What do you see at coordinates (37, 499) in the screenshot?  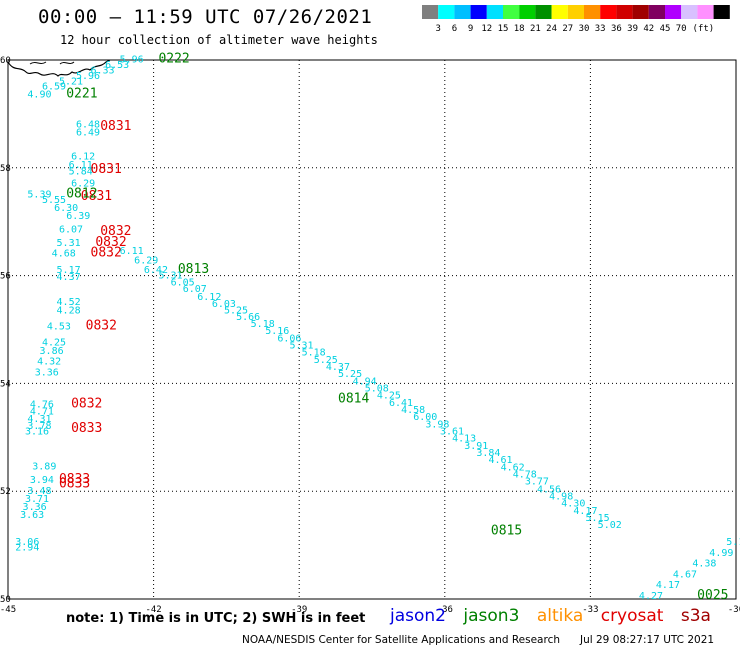 I see `swh-value: 3.71` at bounding box center [37, 499].